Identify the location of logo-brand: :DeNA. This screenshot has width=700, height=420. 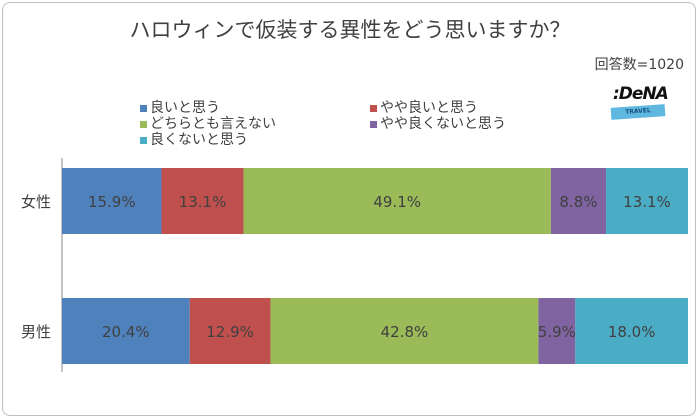
(641, 94).